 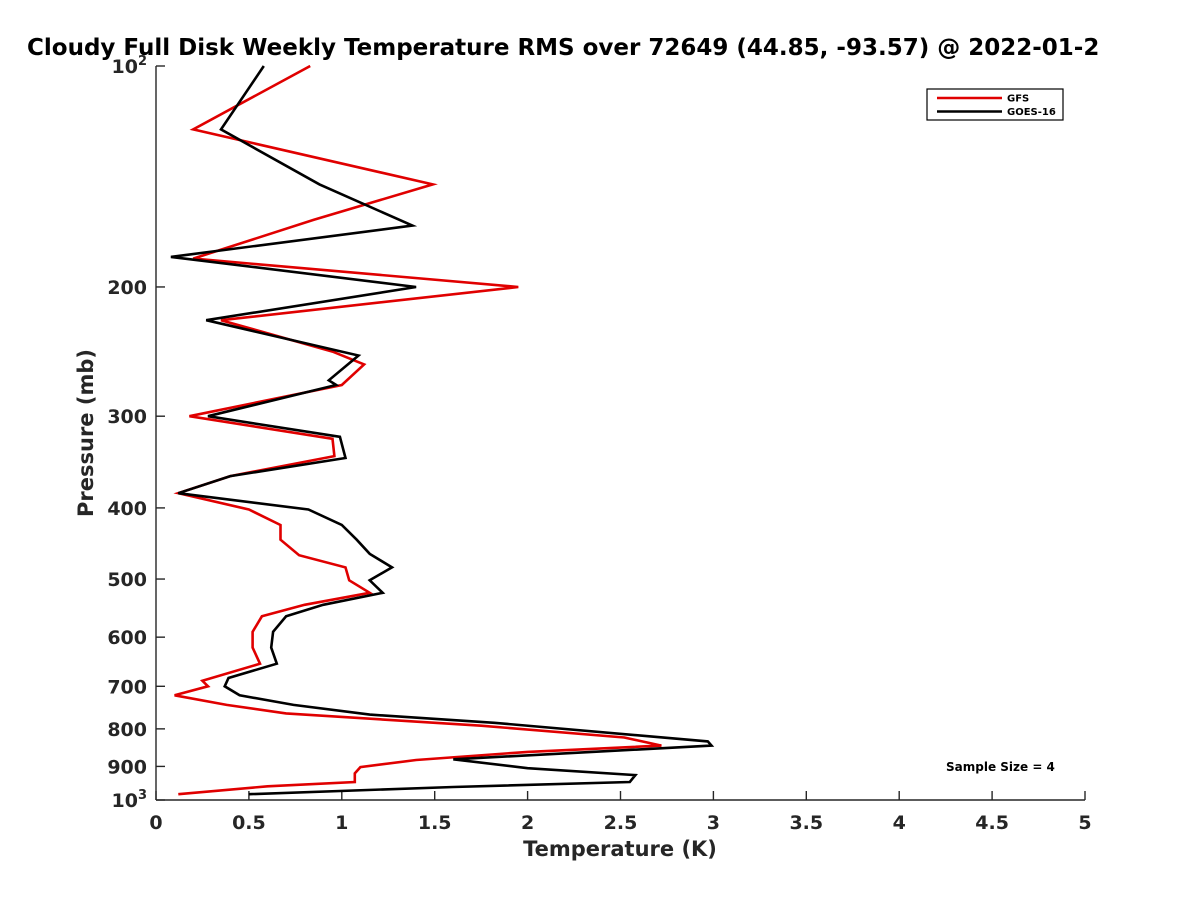 I want to click on x-axis-ticks: 0 0.5 1 1.5 2 2.5 3 3.5 4 4.5 5, so click(x=620, y=812).